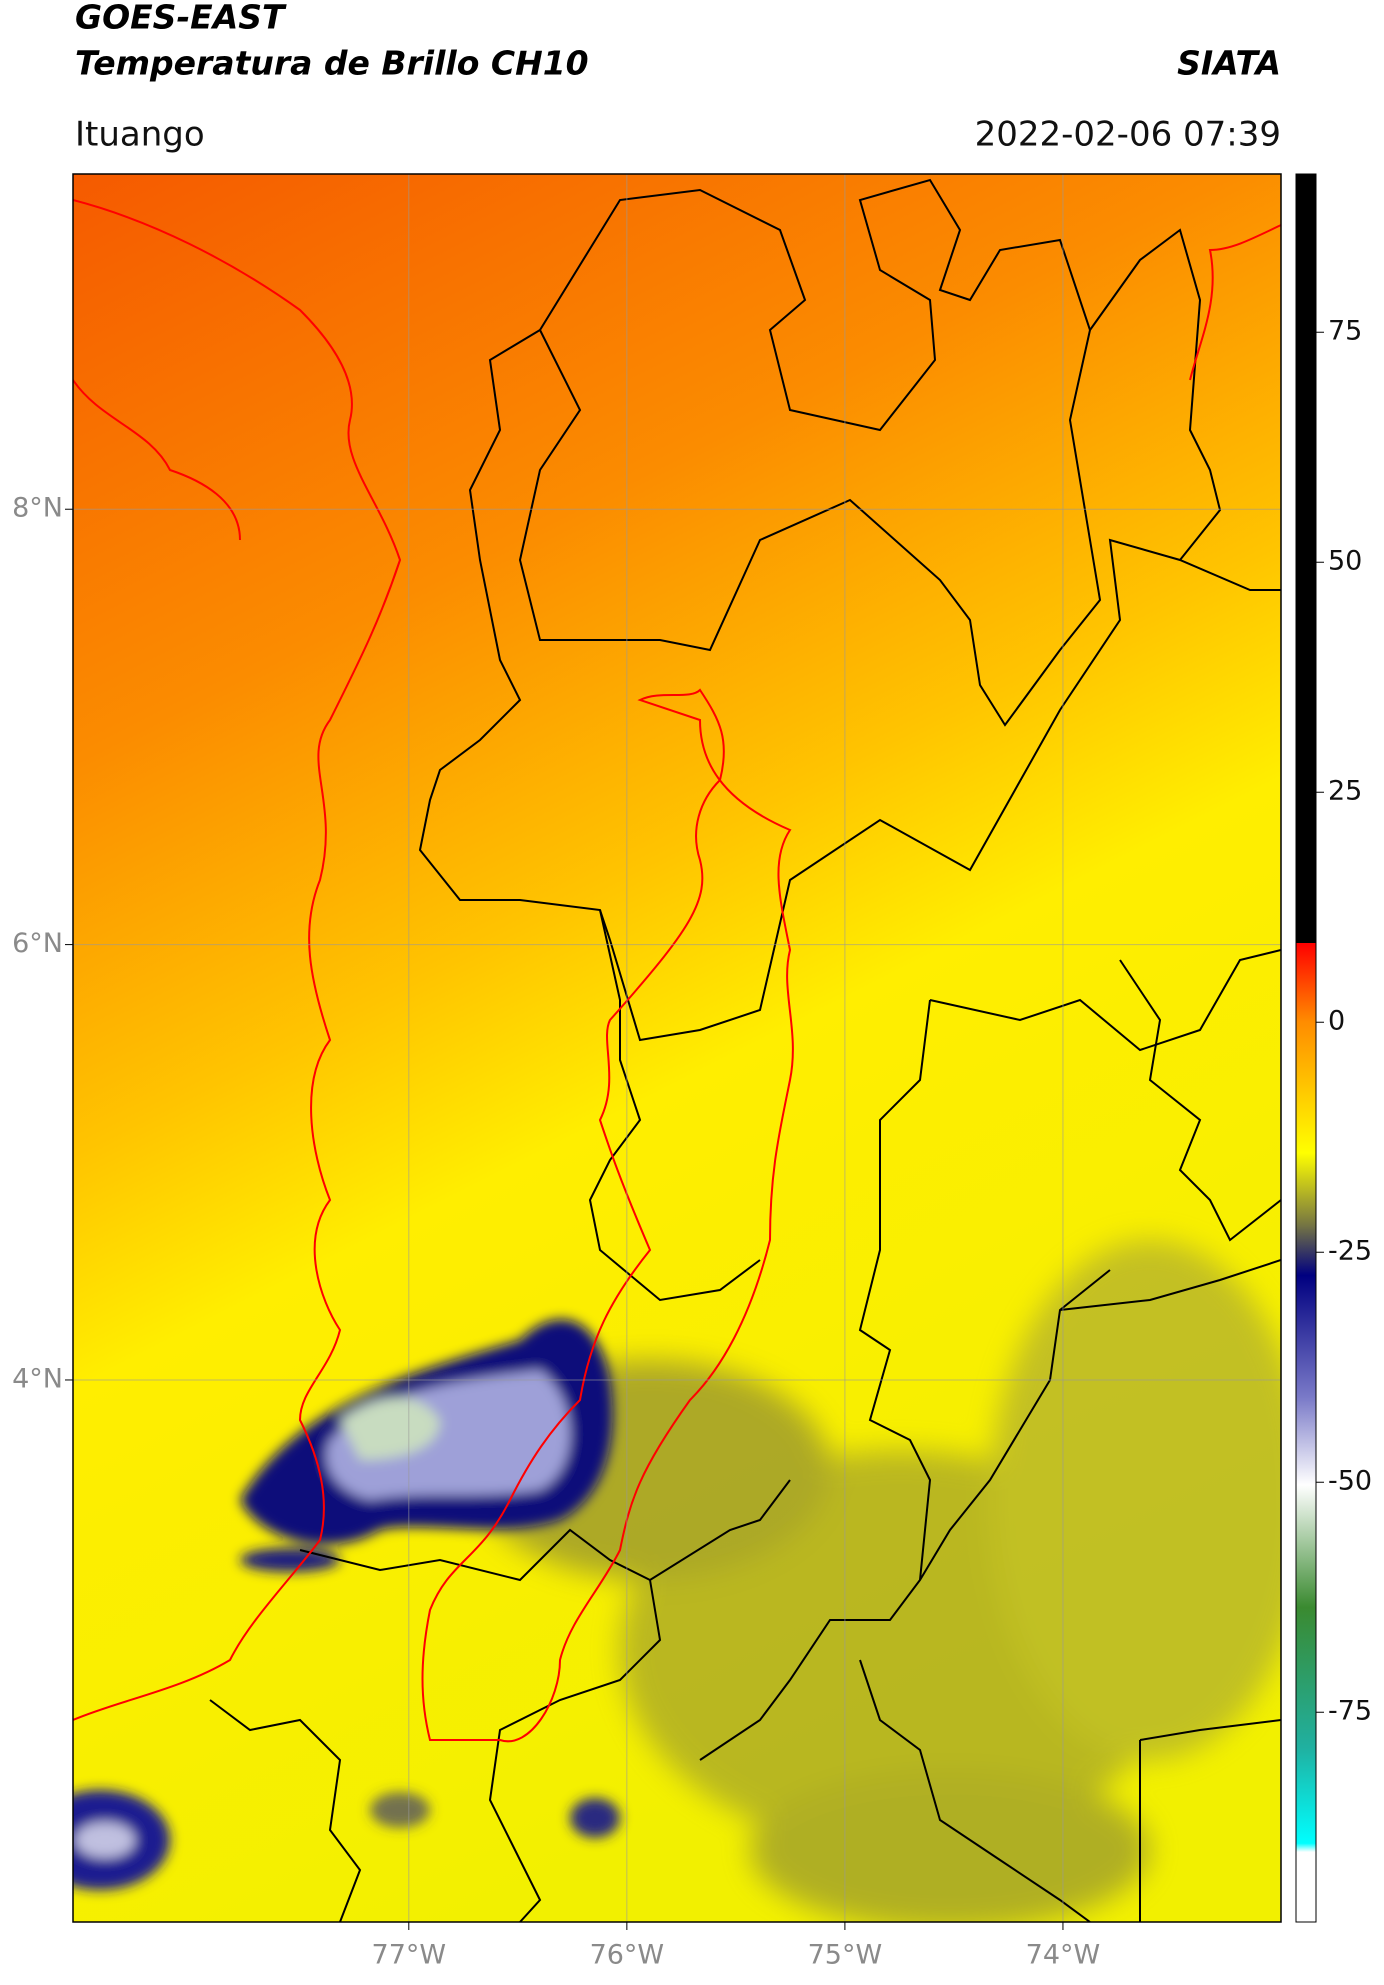 The height and width of the screenshot is (1985, 1384). Describe the element at coordinates (1345, 331) in the screenshot. I see `colorbar-label: 75` at that location.